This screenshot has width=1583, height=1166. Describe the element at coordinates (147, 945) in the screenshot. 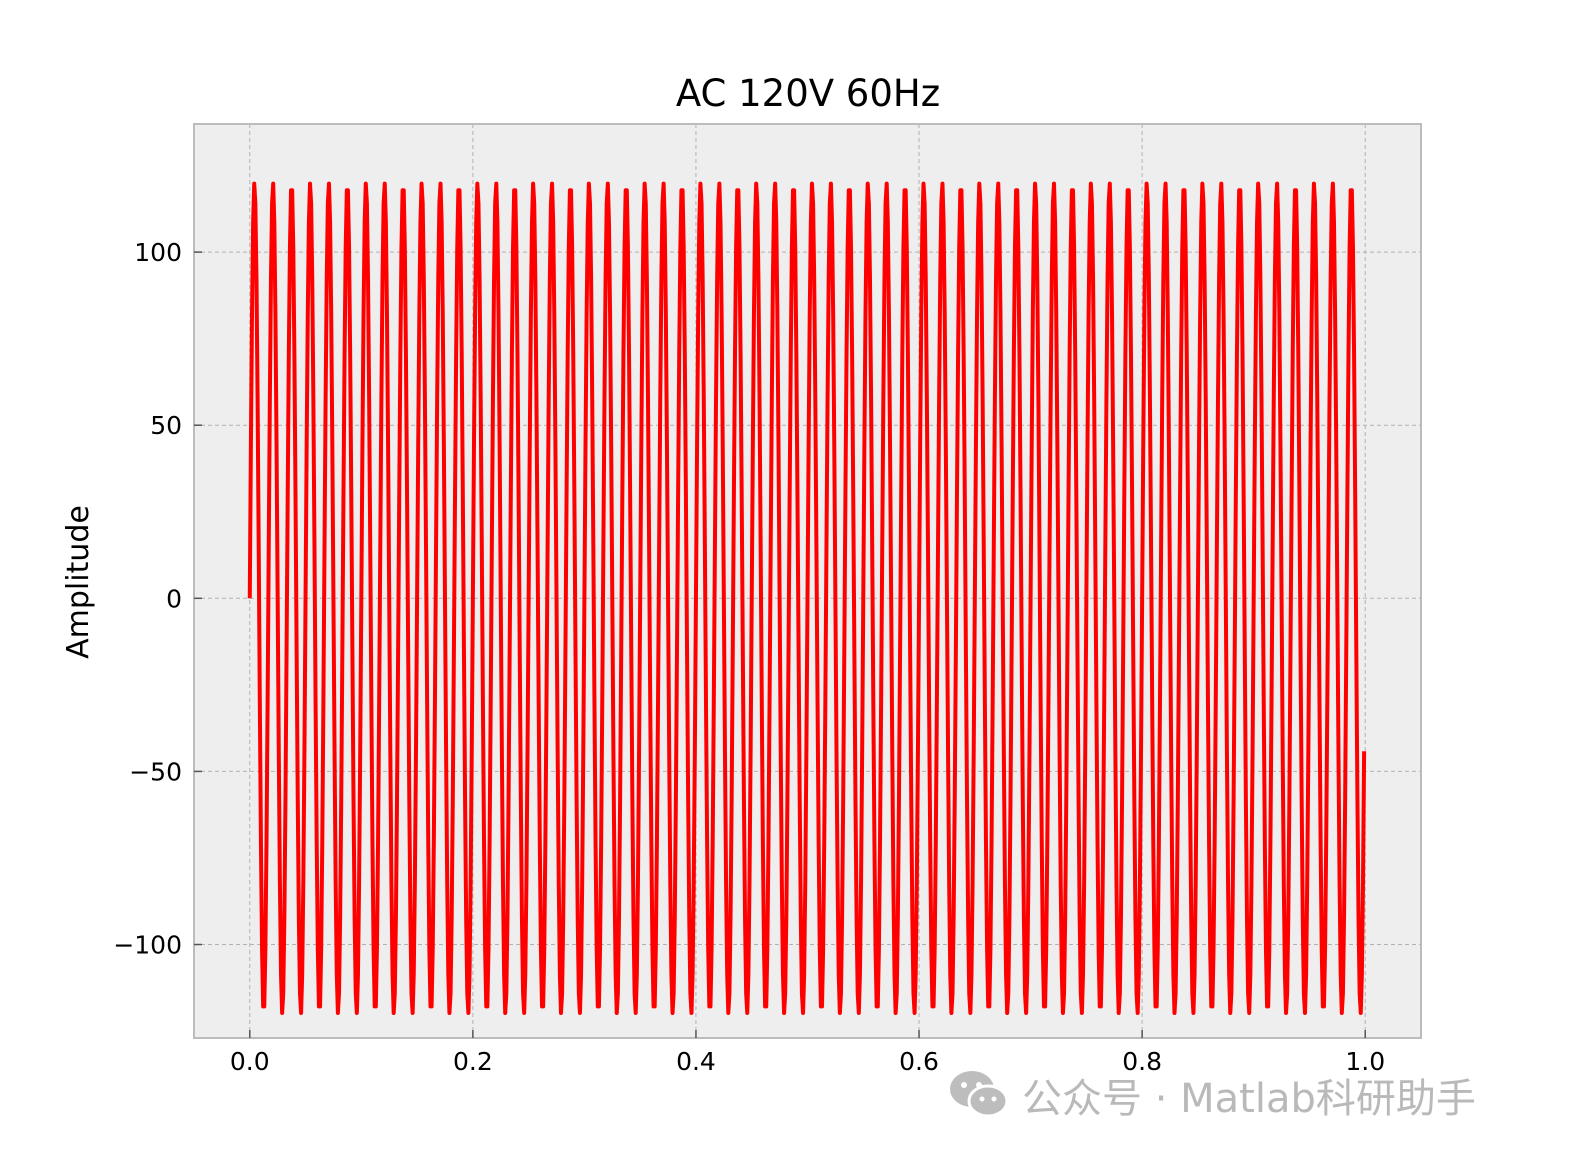

I see `y-tick-label: −100` at that location.